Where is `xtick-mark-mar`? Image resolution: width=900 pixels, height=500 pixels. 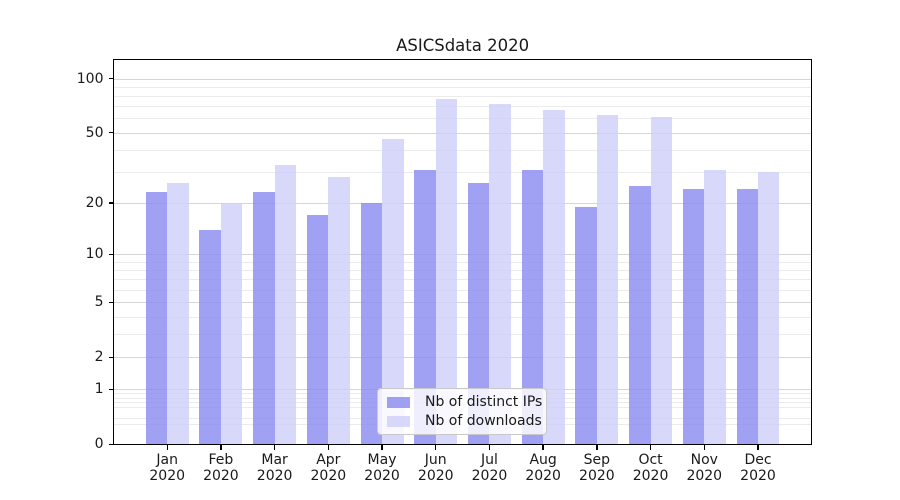
xtick-mark-mar is located at coordinates (274, 447).